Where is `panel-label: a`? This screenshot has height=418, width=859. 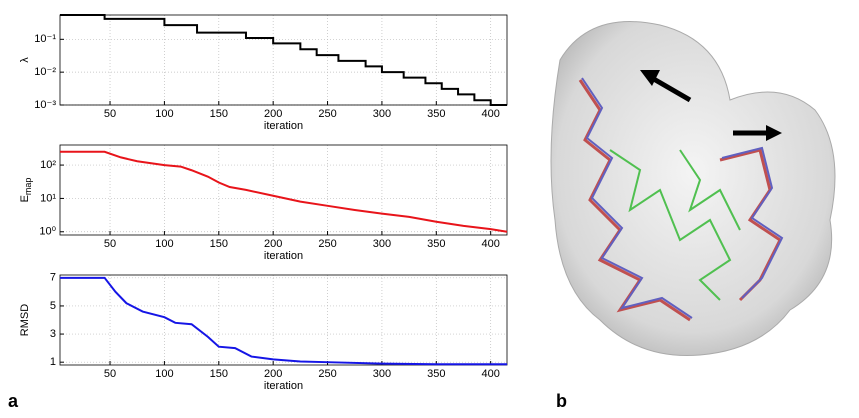
panel-label: a is located at coordinates (13, 401).